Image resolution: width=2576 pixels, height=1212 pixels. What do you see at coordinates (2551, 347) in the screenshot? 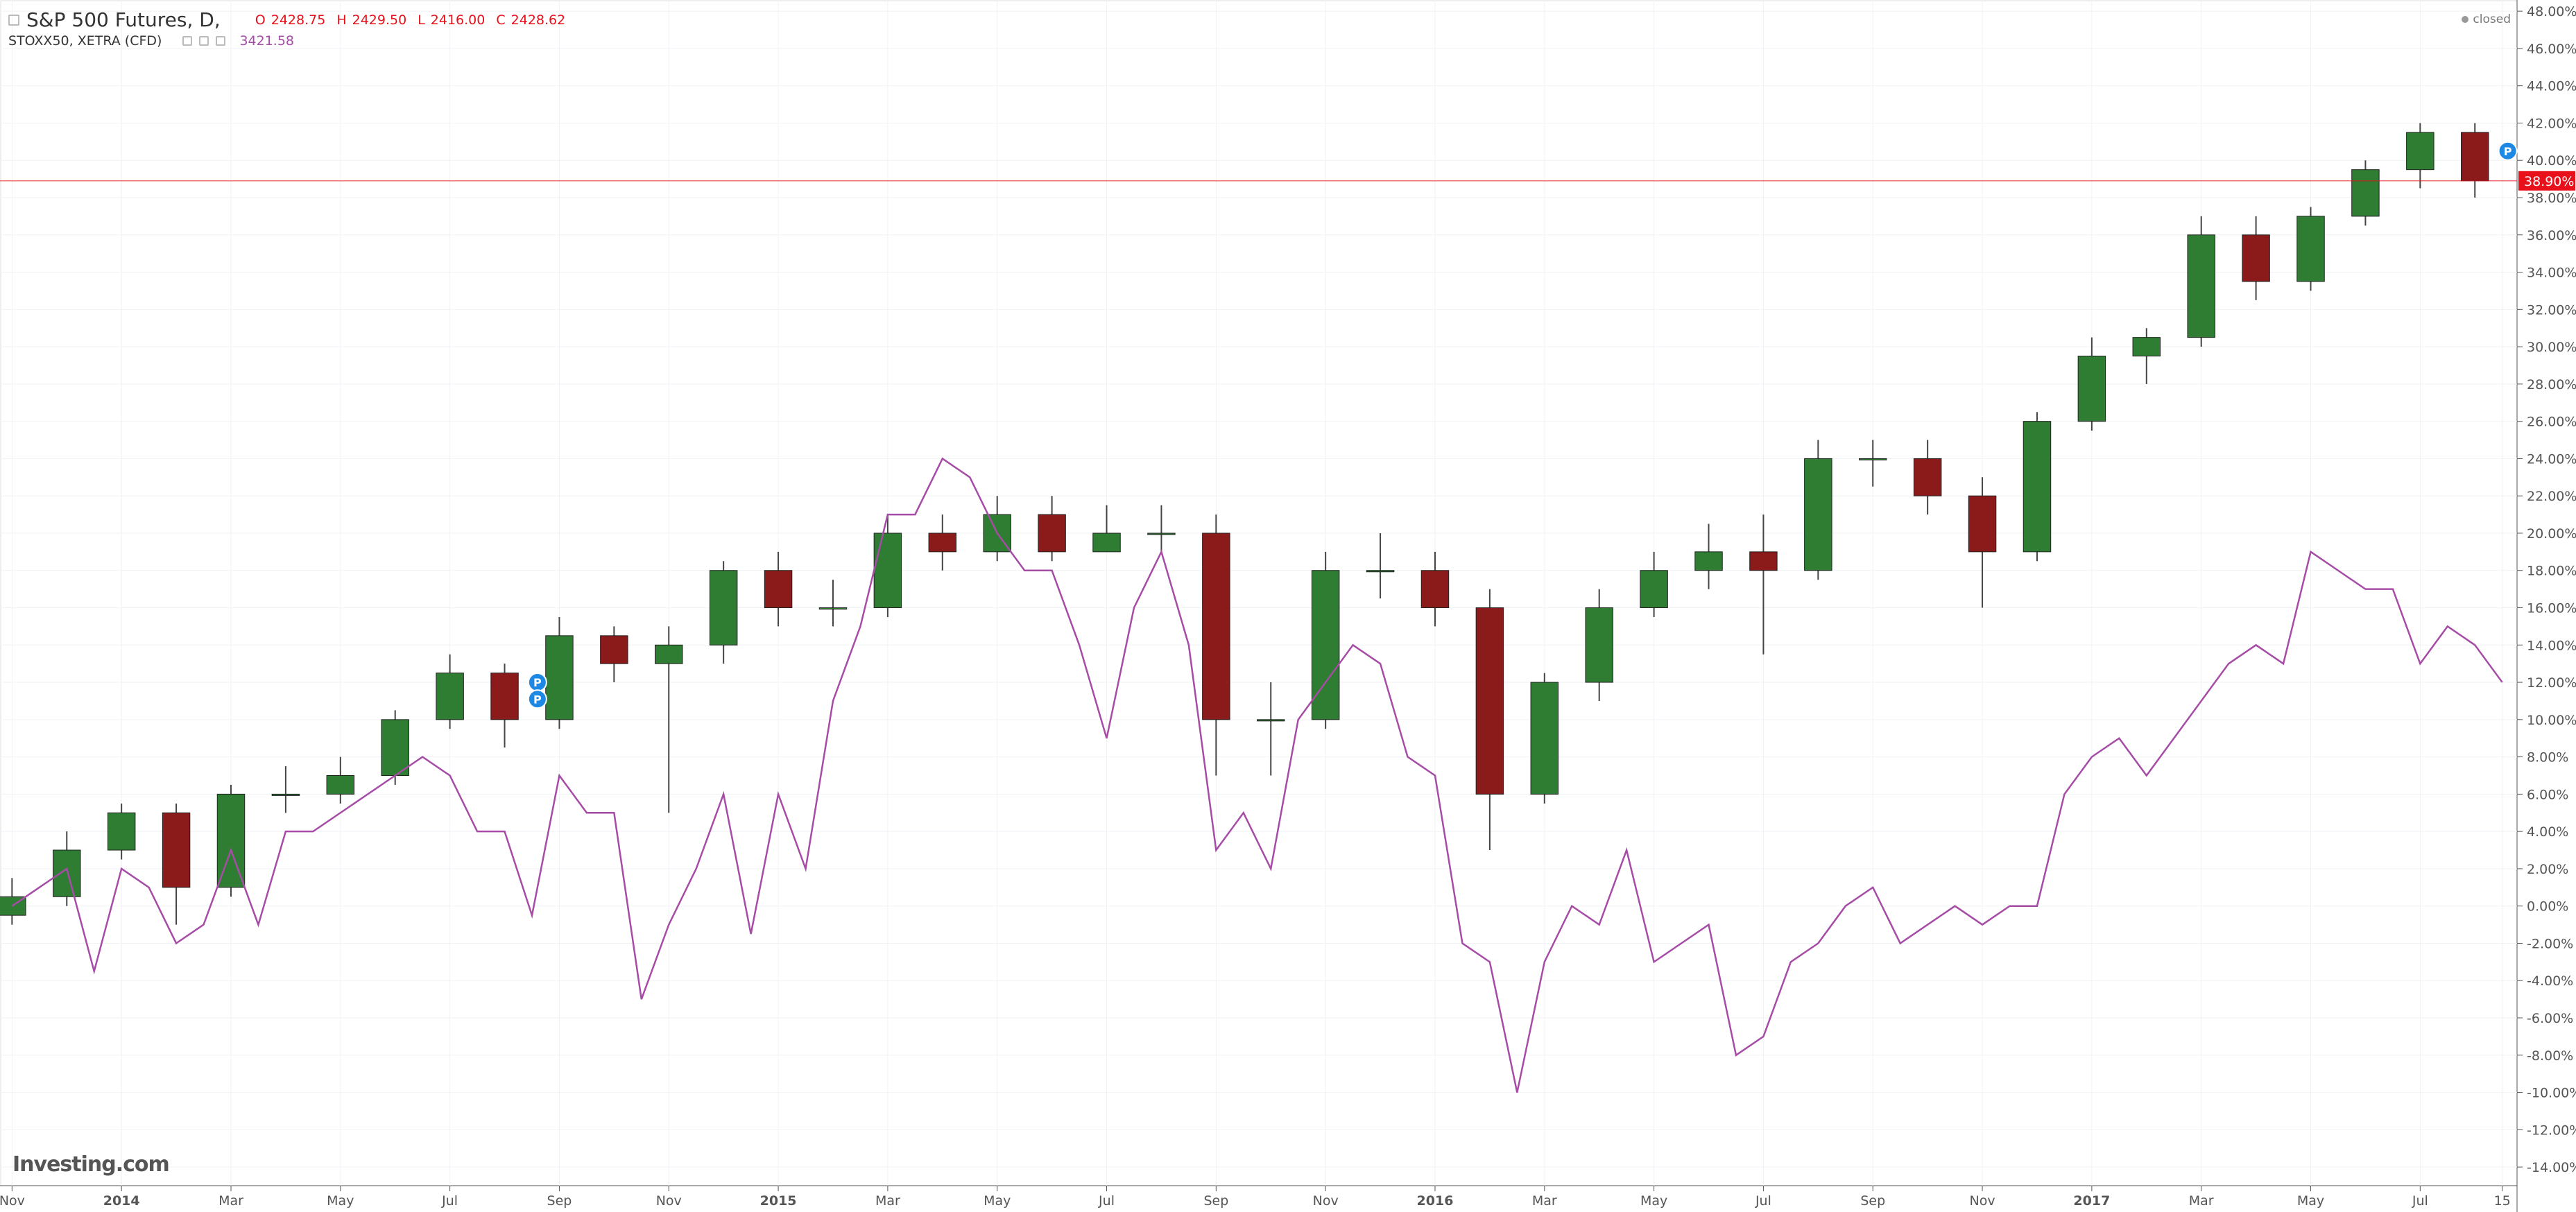
I see `y-tick-label: 30.00%` at bounding box center [2551, 347].